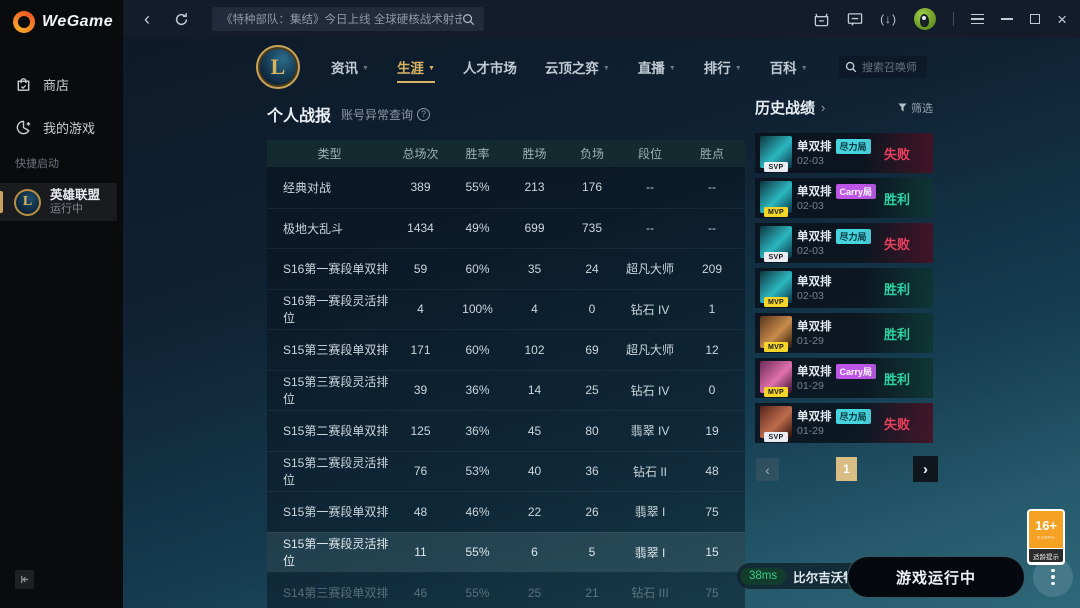 Image resolution: width=1080 pixels, height=608 pixels. I want to click on wegame-logo-text: WeGame, so click(78, 21).